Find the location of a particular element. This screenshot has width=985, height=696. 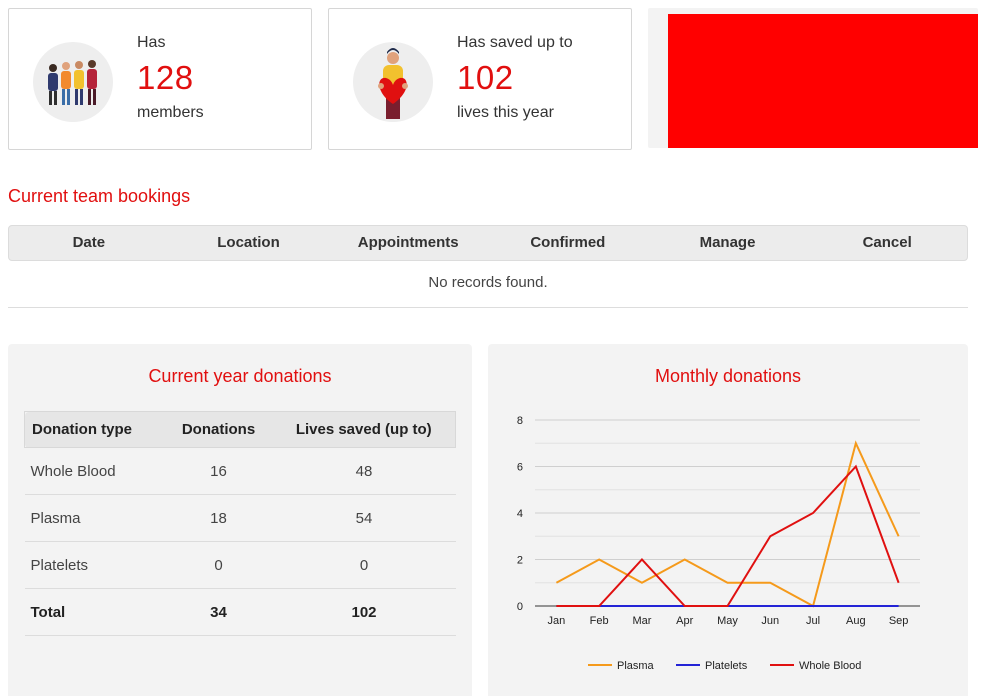

column-header-location: Location is located at coordinates (248, 242).